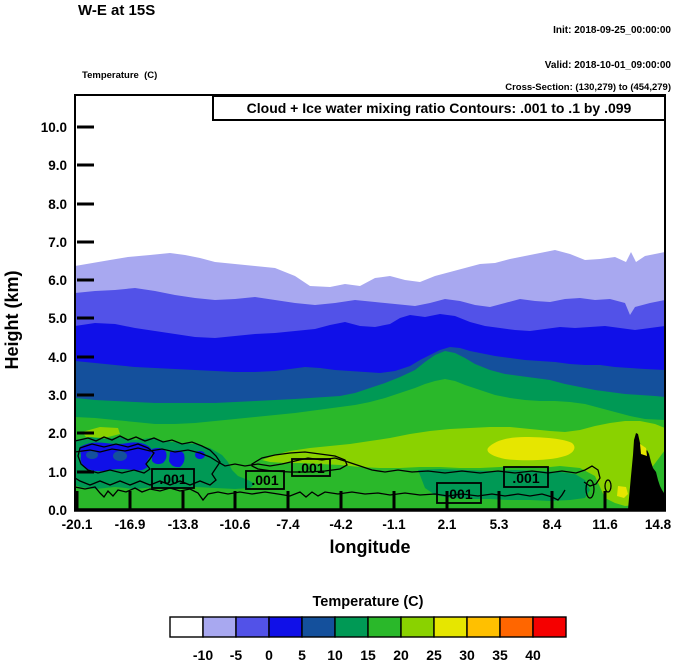 This screenshot has height=667, width=674. I want to click on colorbar-tick-label: -10, so click(203, 655).